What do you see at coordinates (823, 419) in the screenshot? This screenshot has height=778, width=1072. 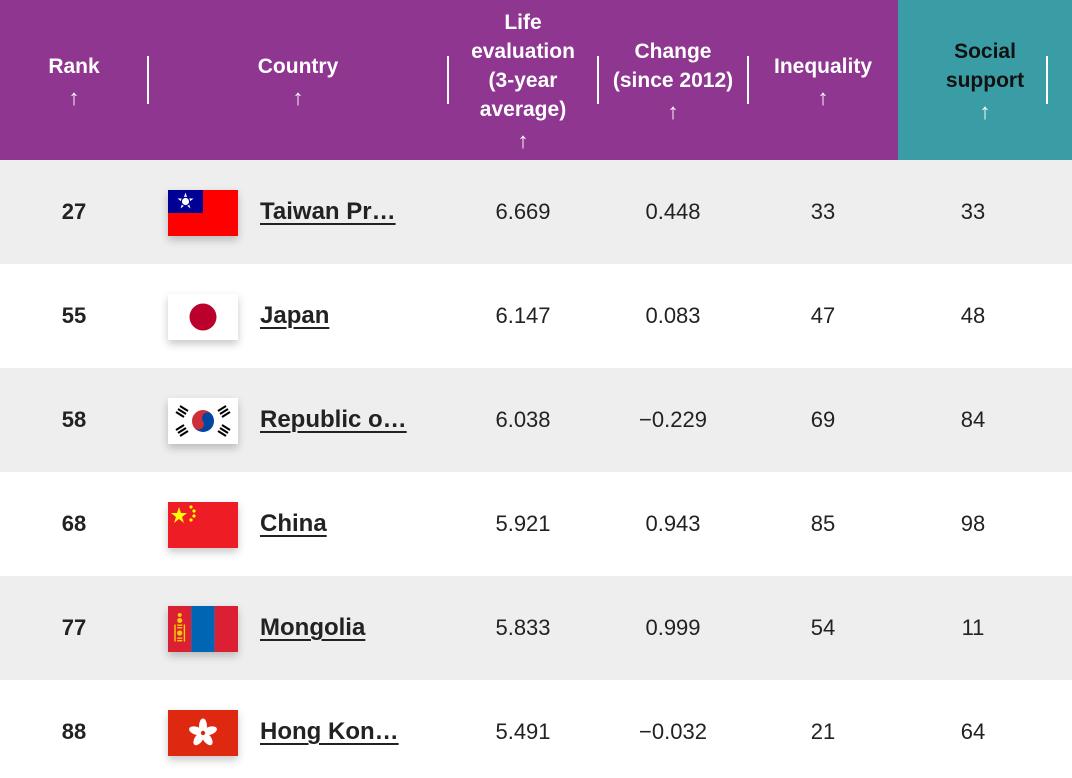 I see `inequality-cell: 69` at bounding box center [823, 419].